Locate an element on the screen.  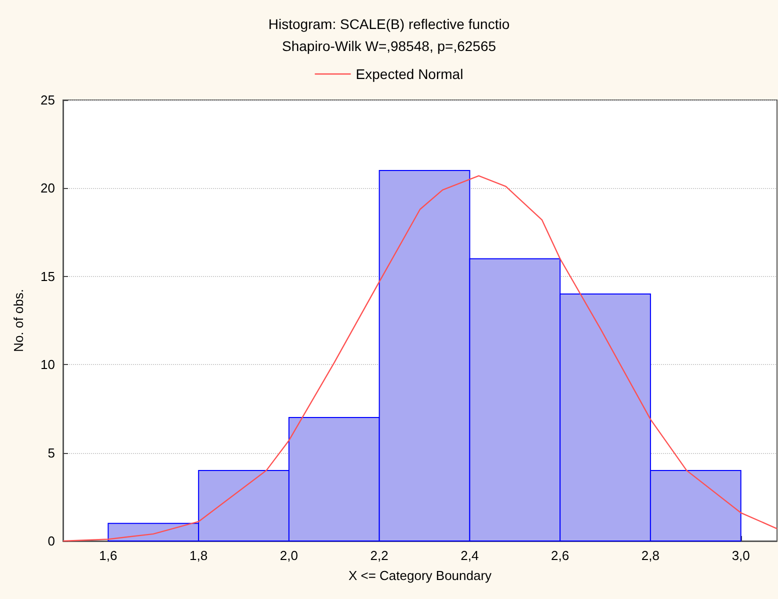
x-tick-label: 2,8 is located at coordinates (650, 555).